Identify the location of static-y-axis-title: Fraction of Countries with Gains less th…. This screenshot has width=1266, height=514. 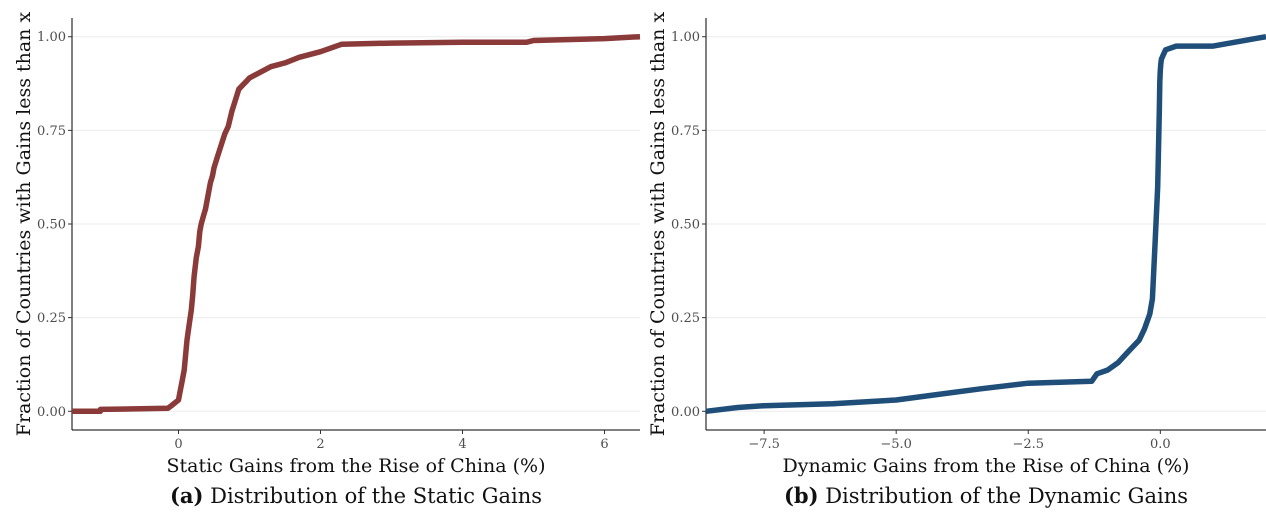
(24, 224).